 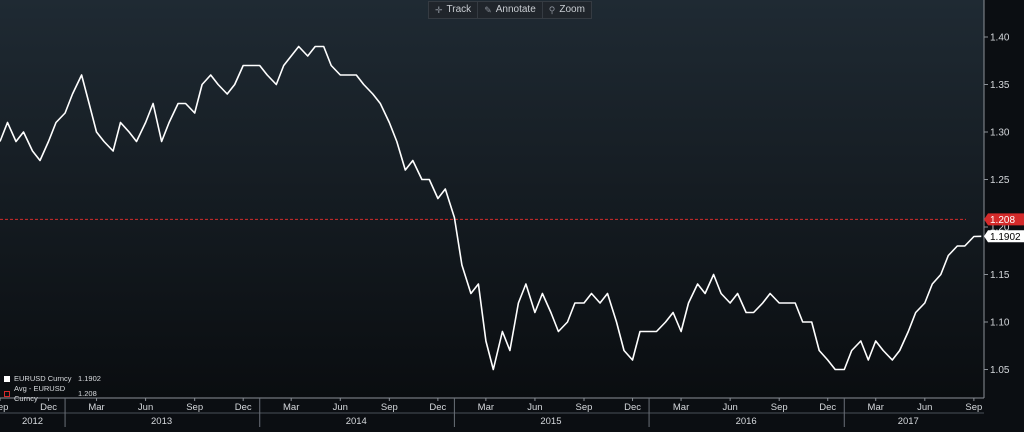 I want to click on y-tick-label: 1.05, so click(x=1000, y=370).